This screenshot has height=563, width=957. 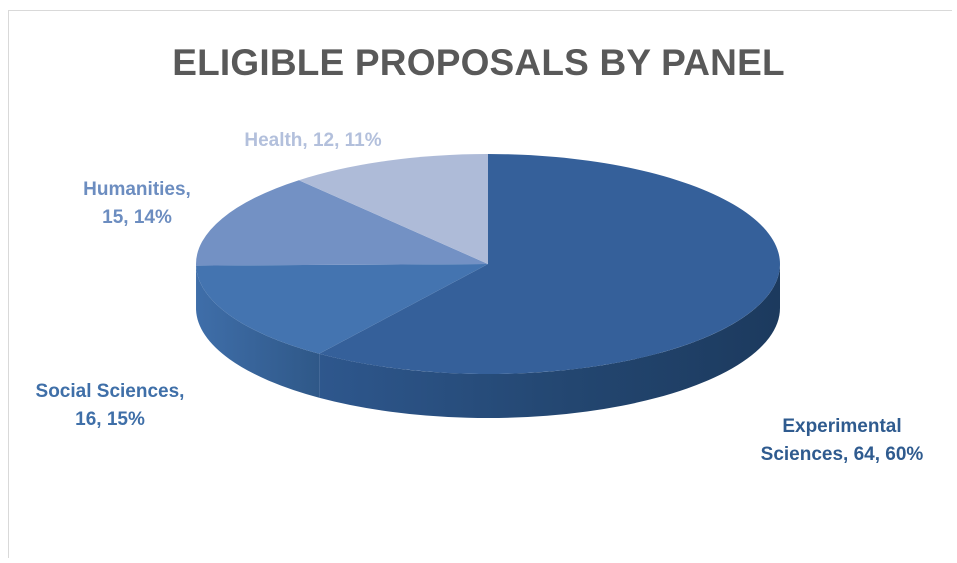 I want to click on data-label-line: 15, 14%, so click(x=137, y=217).